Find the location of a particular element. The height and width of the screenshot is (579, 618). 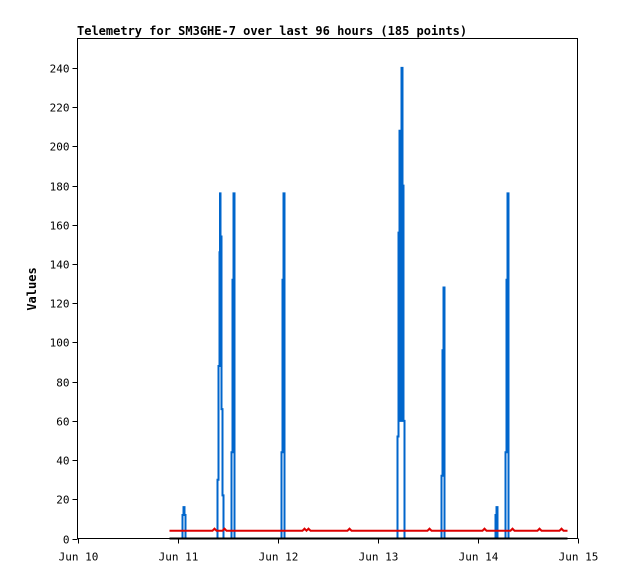

x-tick-label: Jun 13 is located at coordinates (379, 557).